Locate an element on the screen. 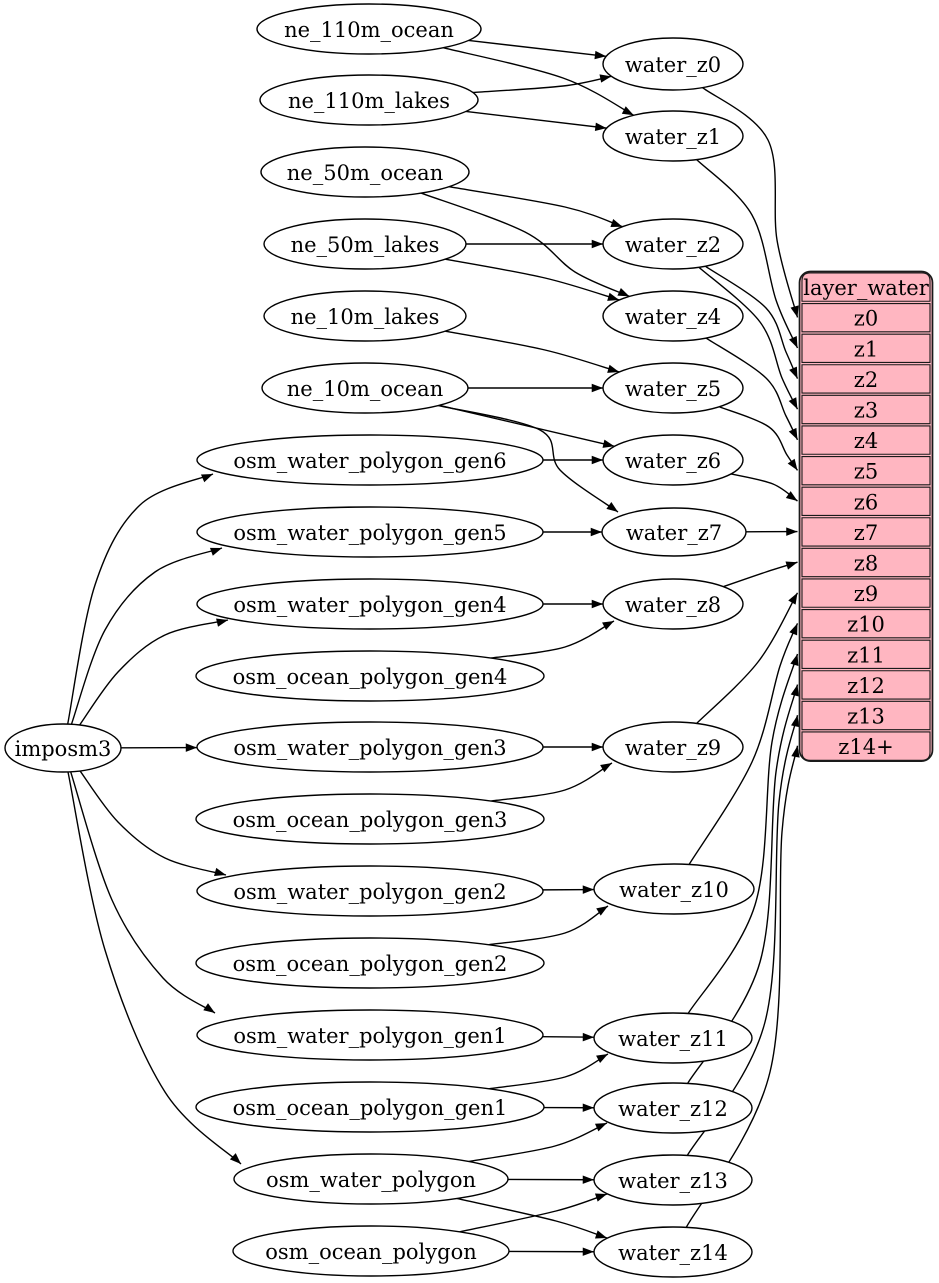 This screenshot has height=1283, width=939. node-ellipse-water_z6 is located at coordinates (673, 460).